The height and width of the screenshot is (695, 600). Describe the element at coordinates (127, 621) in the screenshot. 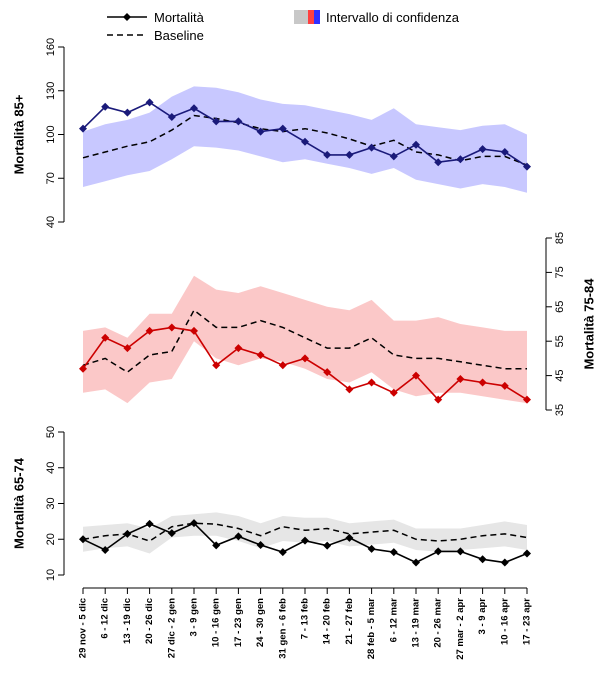

I see `x-tick-label: 13 - 19 dic` at that location.